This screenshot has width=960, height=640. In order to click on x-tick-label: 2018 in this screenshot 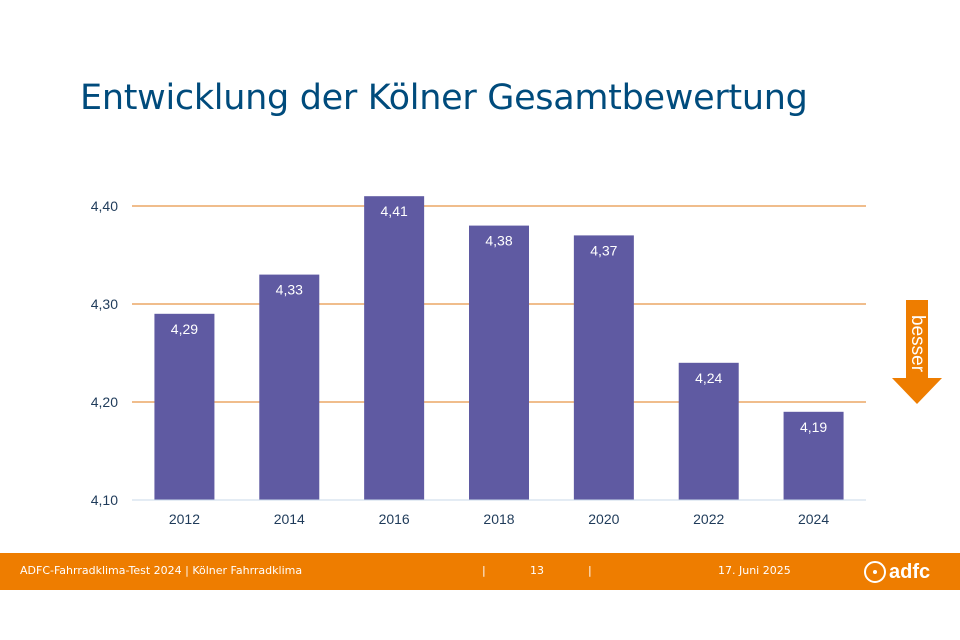, I will do `click(498, 519)`.